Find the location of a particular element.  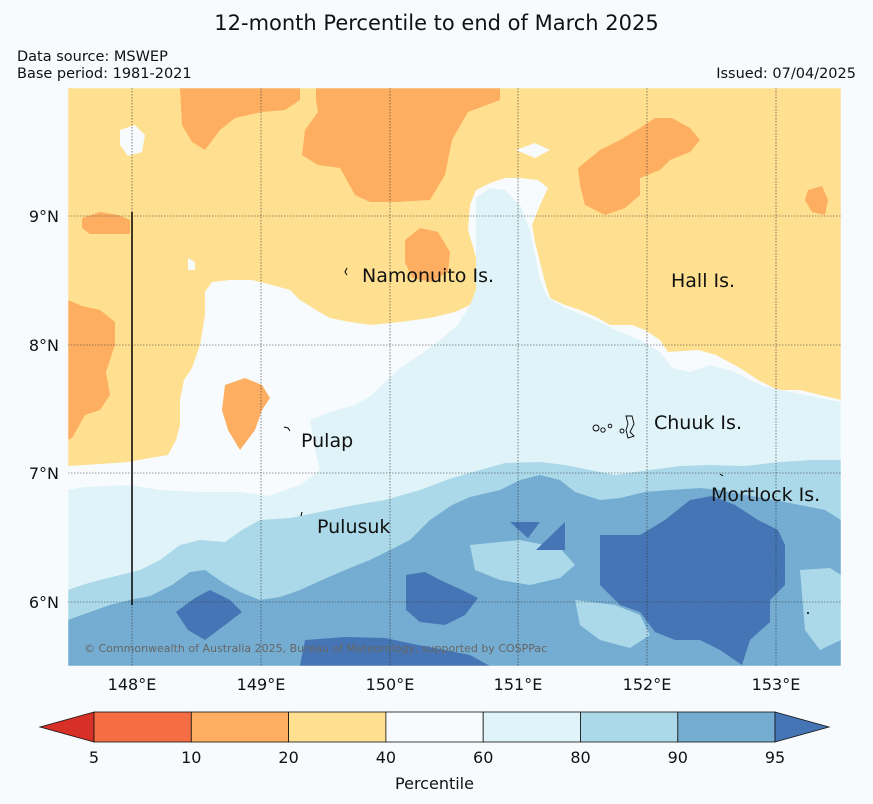

lat-tick-label: 6°N is located at coordinates (44, 602).